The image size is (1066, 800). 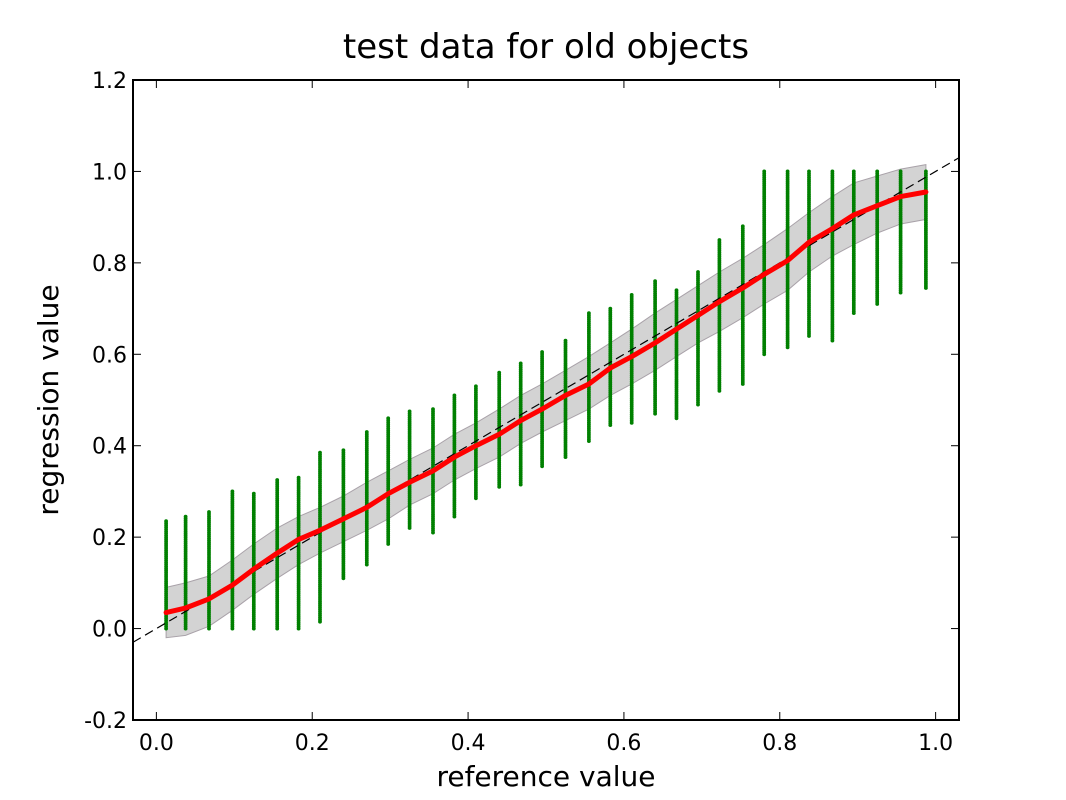 I want to click on x-tick-label: 1.0, so click(x=935, y=743).